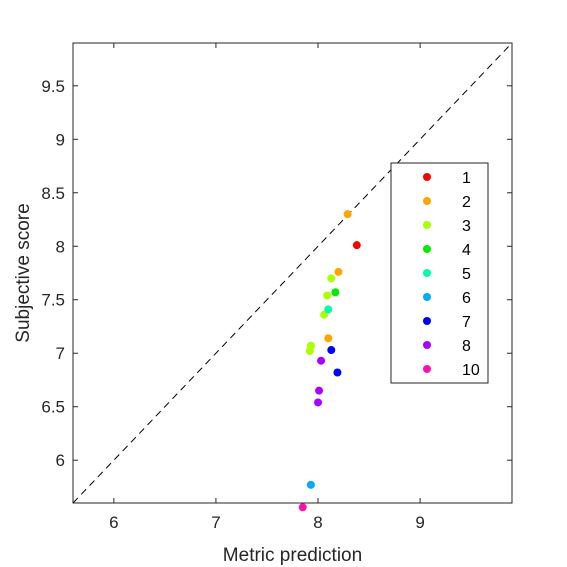 The height and width of the screenshot is (567, 567). What do you see at coordinates (466, 202) in the screenshot?
I see `legend-label: 2` at bounding box center [466, 202].